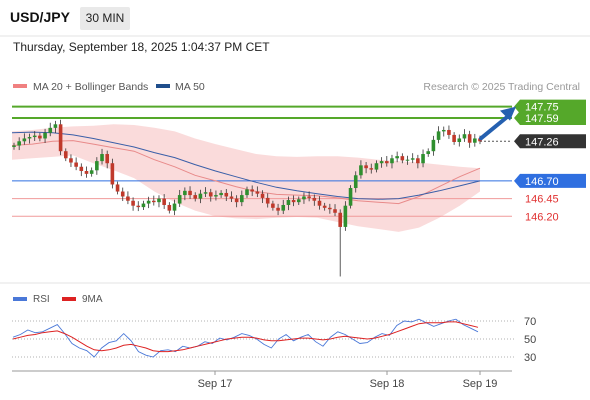 The width and height of the screenshot is (590, 400). I want to click on rsi-ma-line, so click(245, 337).